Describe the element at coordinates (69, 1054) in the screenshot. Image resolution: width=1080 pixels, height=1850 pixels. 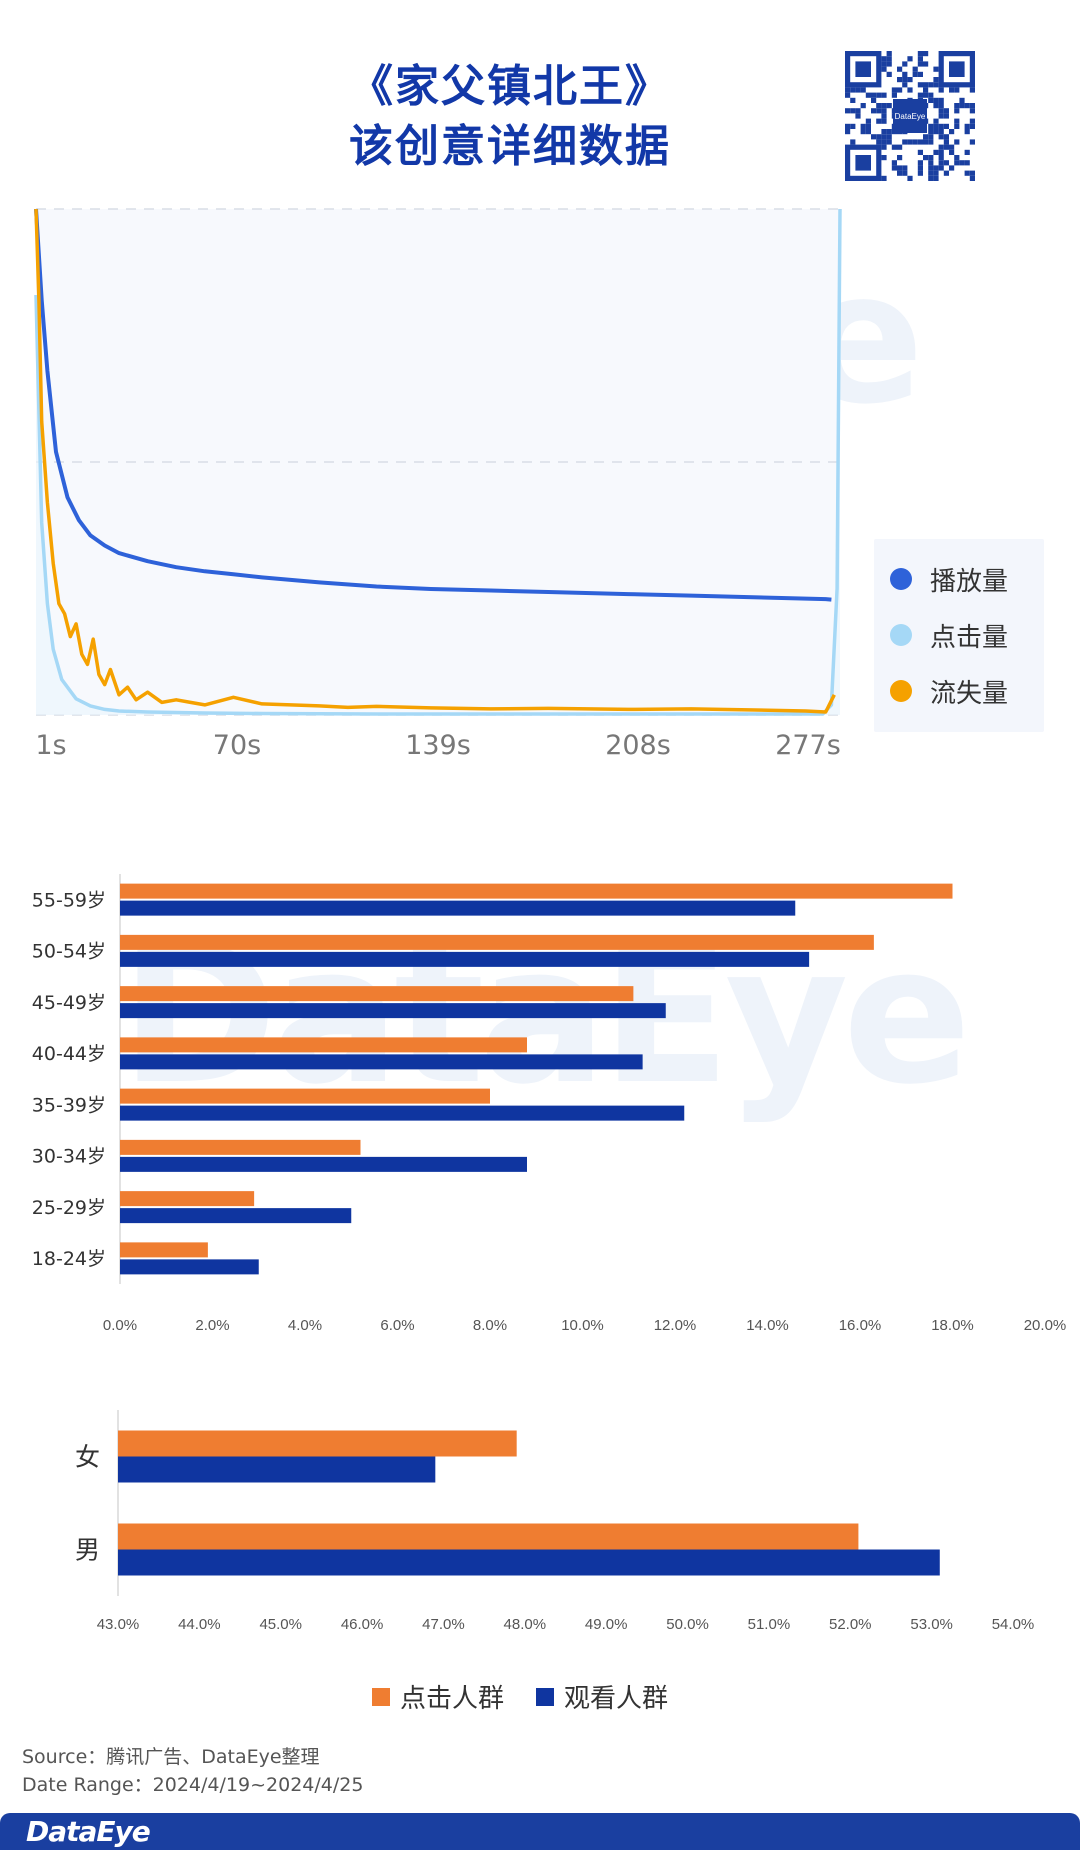
I see `category-label-3: 40-44岁` at that location.